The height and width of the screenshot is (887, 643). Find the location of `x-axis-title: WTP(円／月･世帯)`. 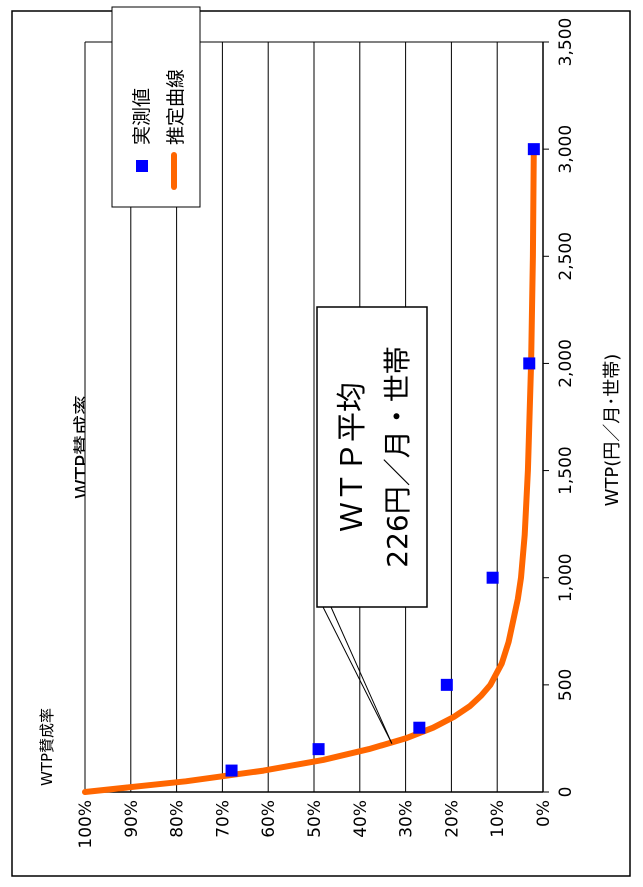

x-axis-title: WTP(円／月･世帯) is located at coordinates (612, 430).